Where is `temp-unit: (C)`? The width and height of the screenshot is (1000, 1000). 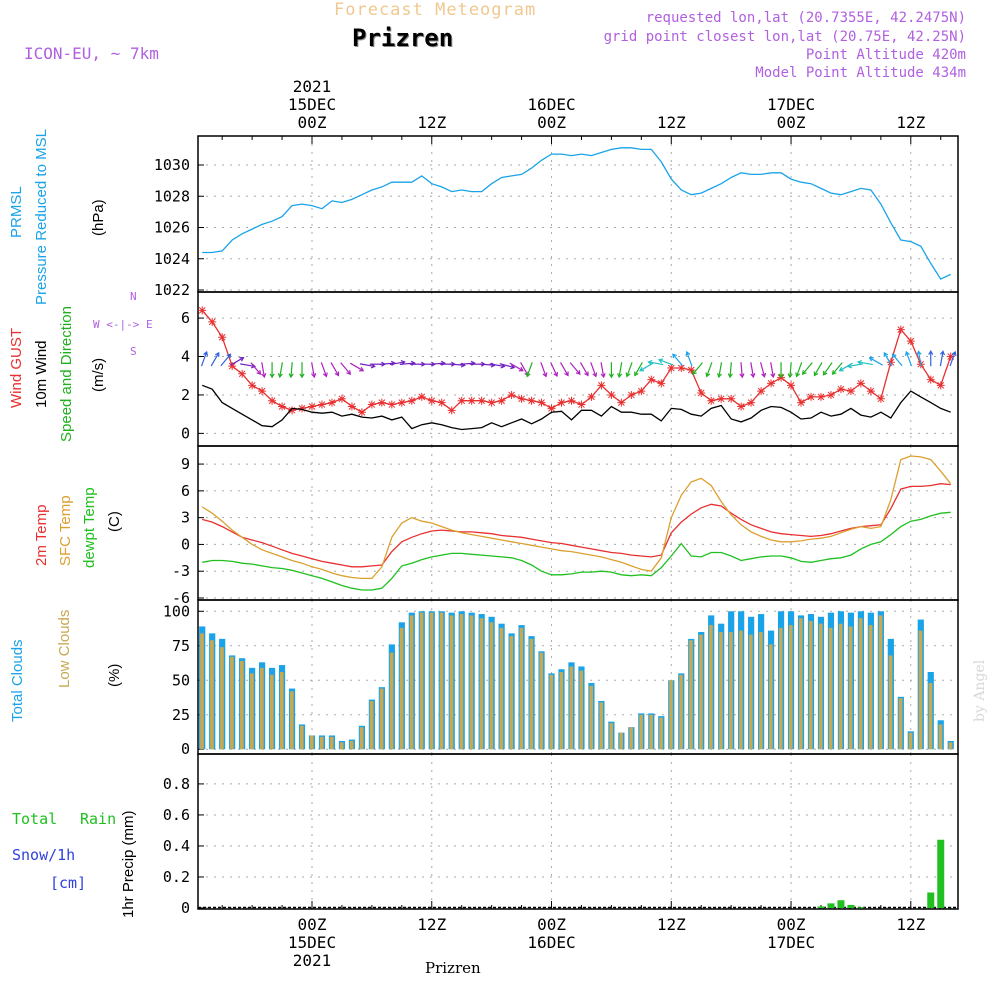 temp-unit: (C) is located at coordinates (114, 521).